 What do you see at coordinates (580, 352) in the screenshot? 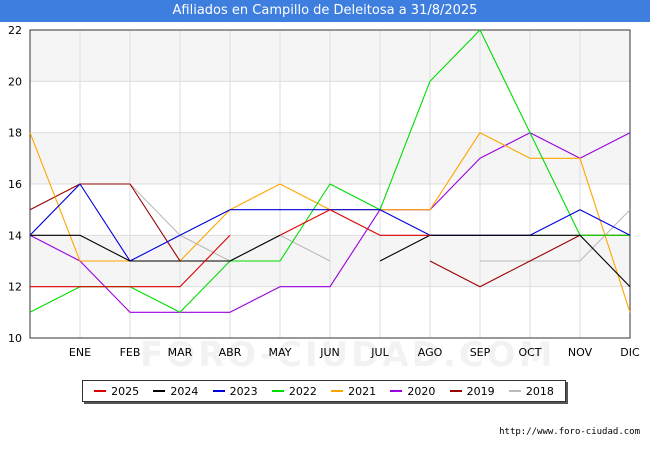
I see `x-tick-label: NOV` at bounding box center [580, 352].